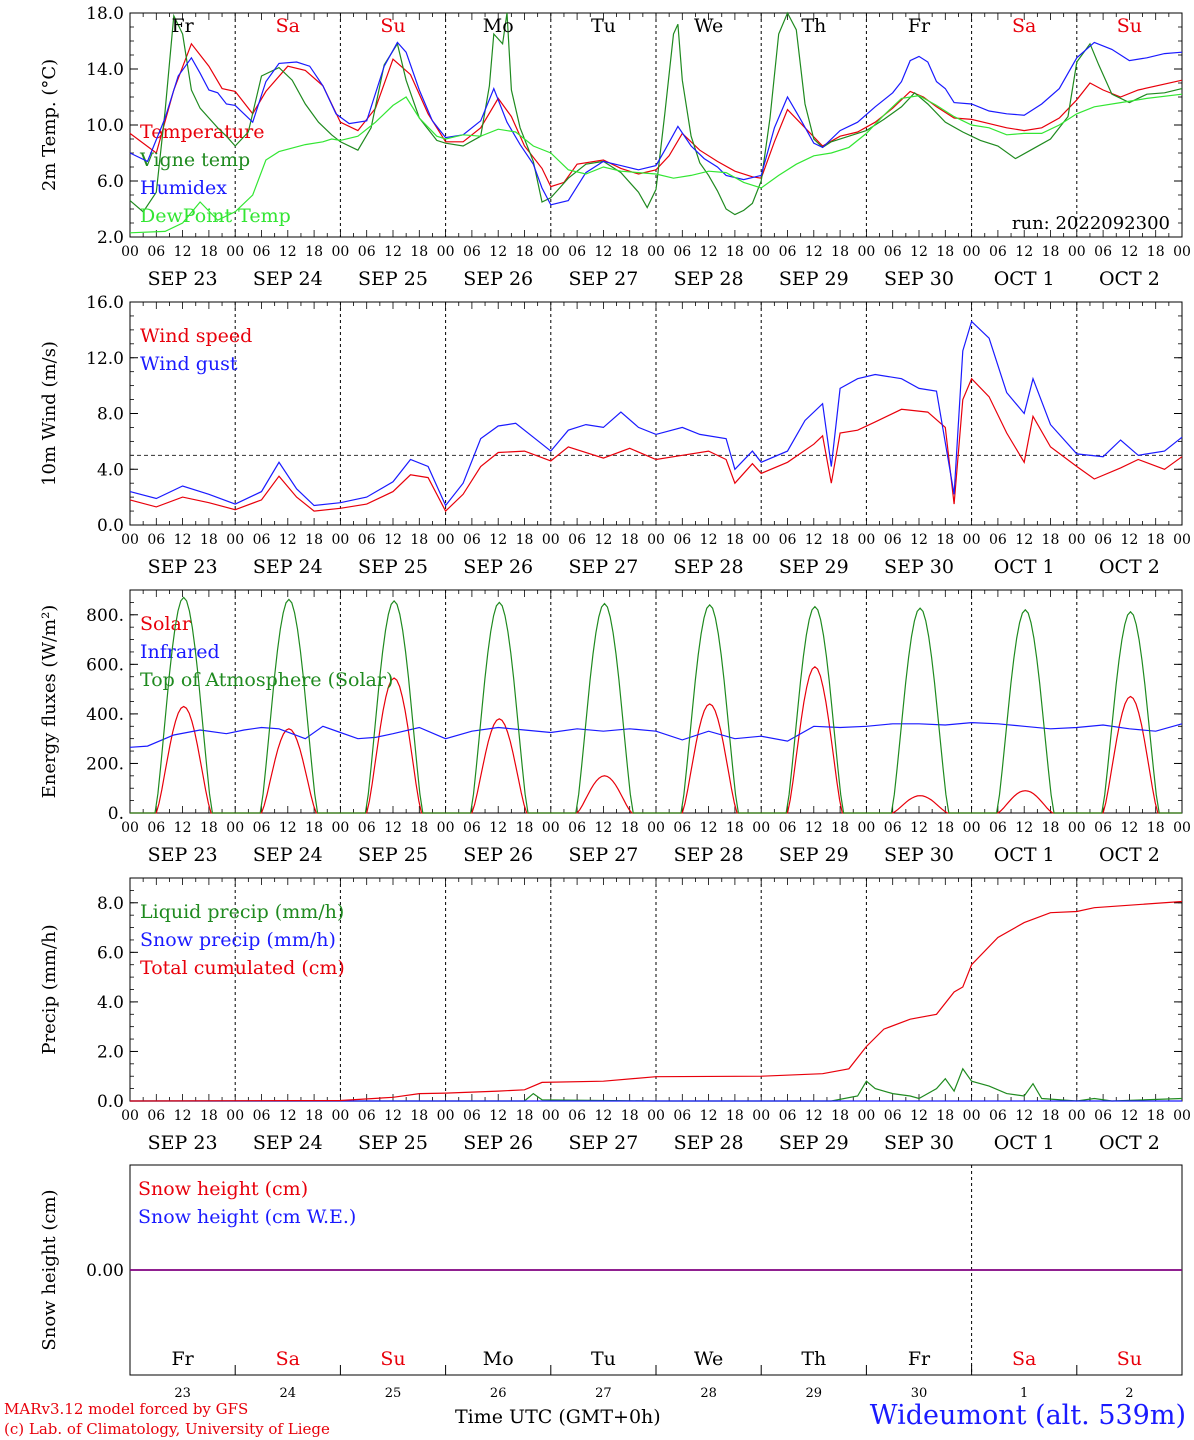 This screenshot has width=1194, height=1440. Describe the element at coordinates (266, 680) in the screenshot. I see `legend-entry: Top of Atmosphere (Solar)` at that location.